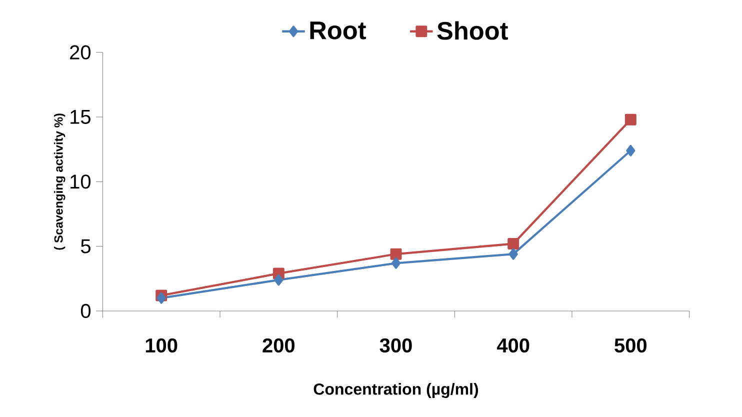 The height and width of the screenshot is (417, 742). Describe the element at coordinates (630, 345) in the screenshot. I see `x-tick-label: 500` at that location.